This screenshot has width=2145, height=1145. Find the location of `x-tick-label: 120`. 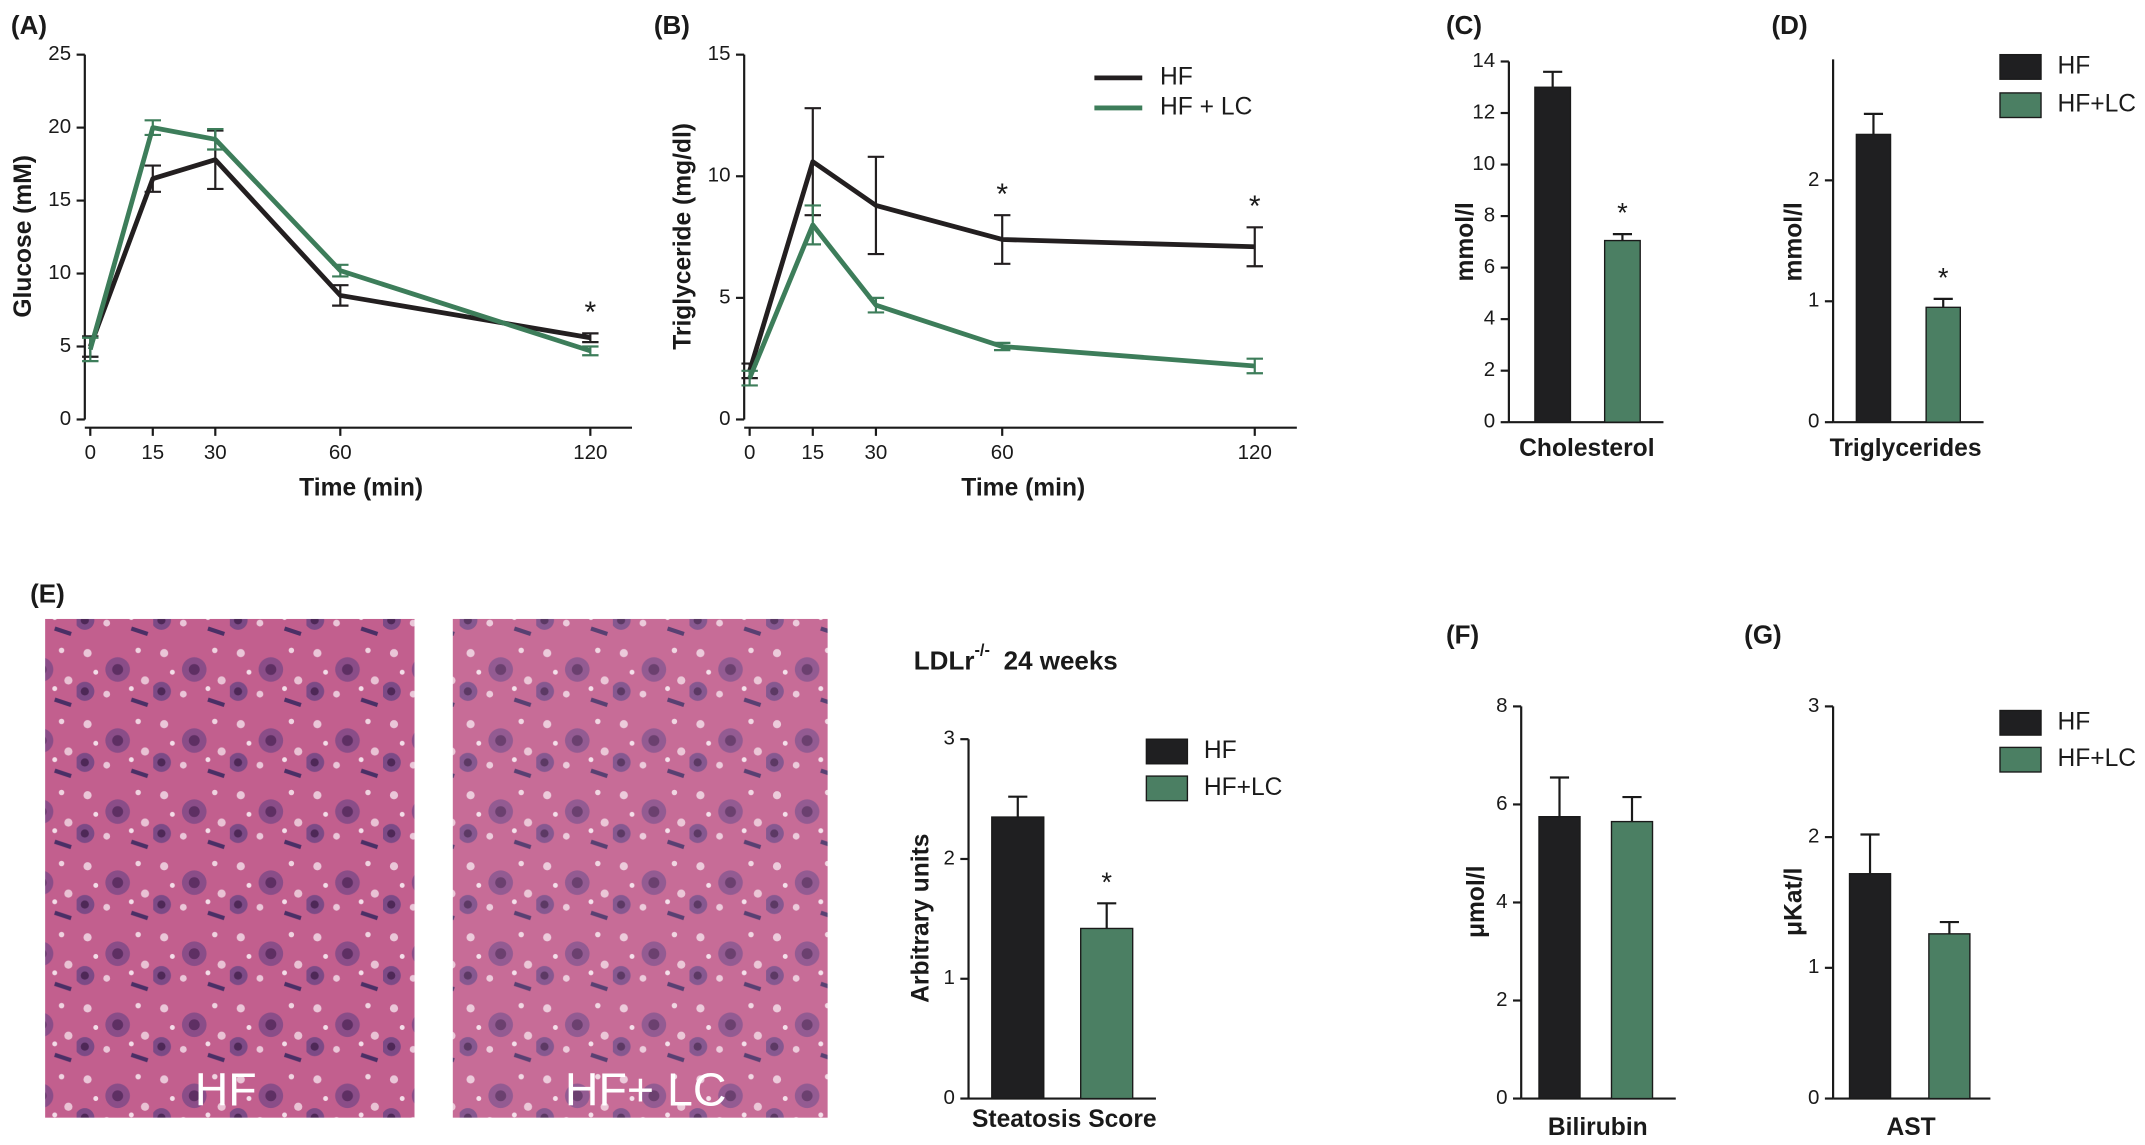

x-tick-label: 120 is located at coordinates (1255, 452).